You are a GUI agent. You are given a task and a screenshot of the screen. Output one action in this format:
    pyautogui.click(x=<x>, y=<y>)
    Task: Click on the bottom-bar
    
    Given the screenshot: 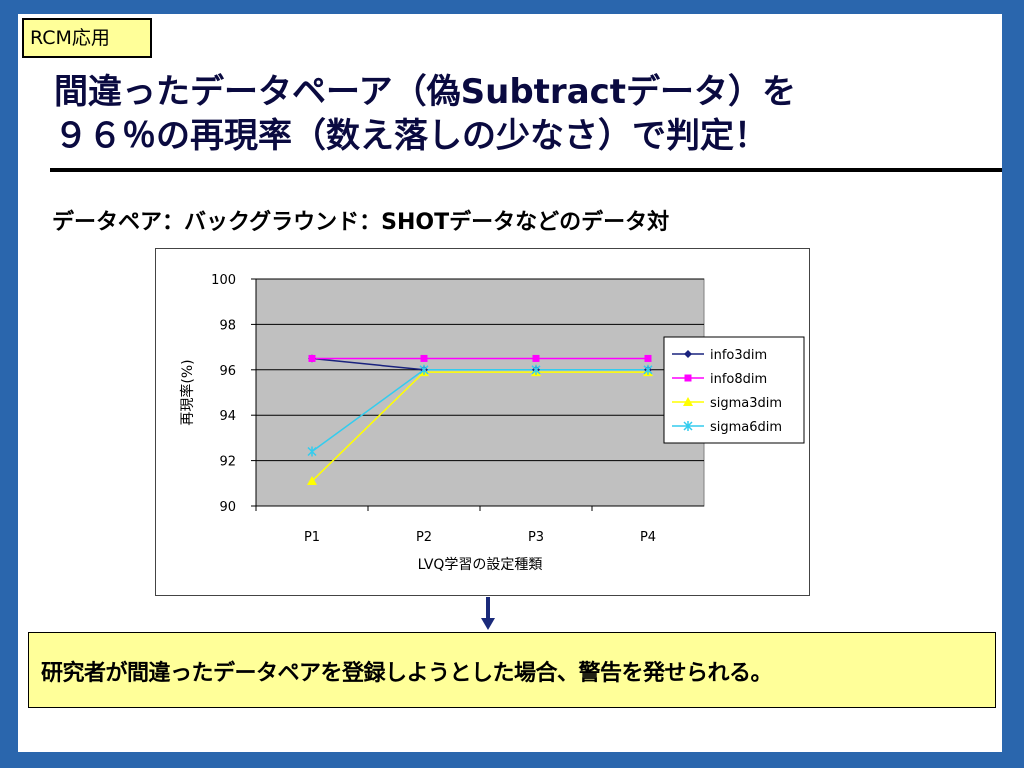 What is the action you would take?
    pyautogui.click(x=512, y=760)
    